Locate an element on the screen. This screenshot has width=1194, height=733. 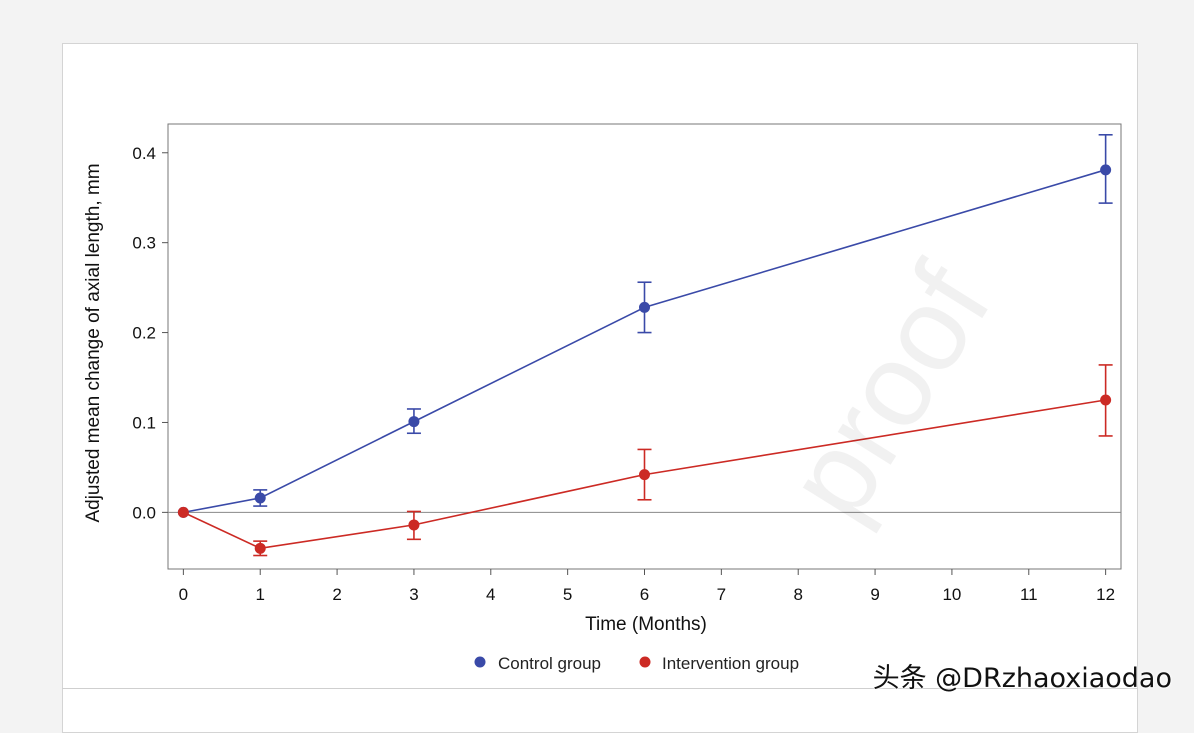
x-tick-label: 4 is located at coordinates (490, 594).